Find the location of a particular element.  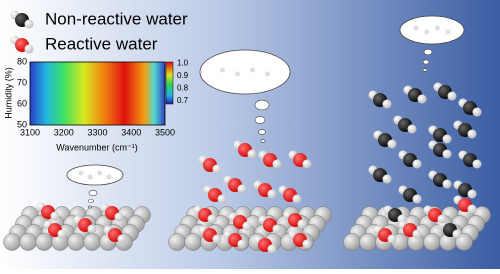

x-tick-label: 3500 is located at coordinates (165, 132).